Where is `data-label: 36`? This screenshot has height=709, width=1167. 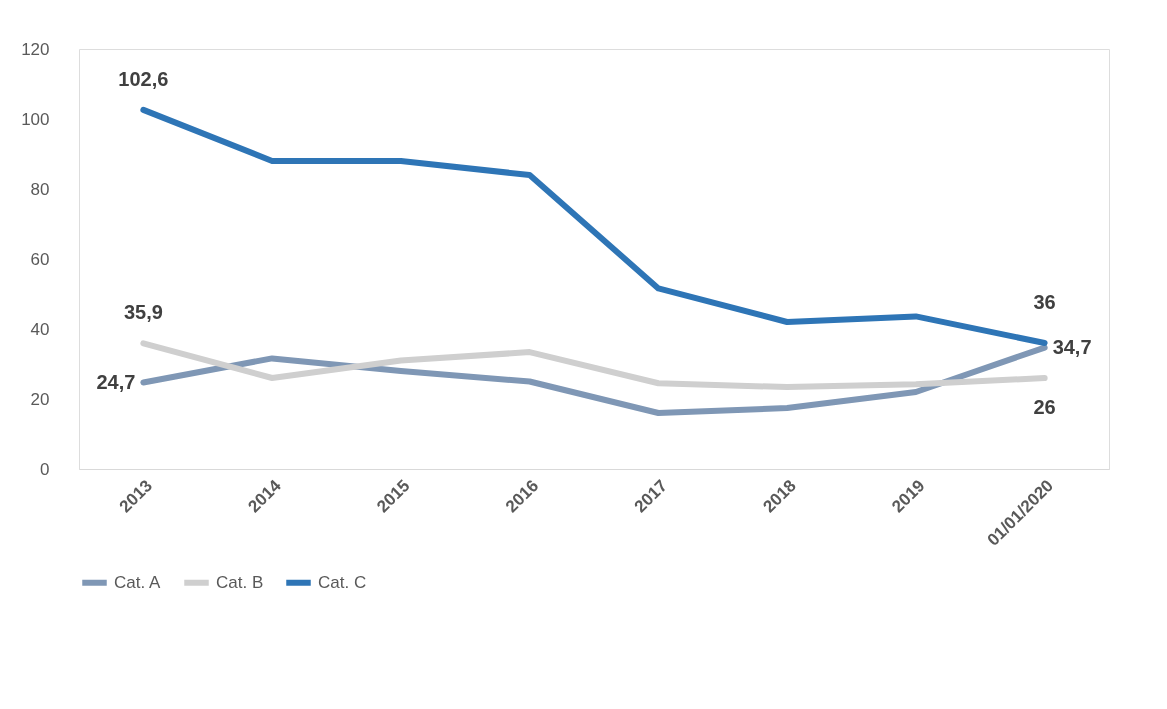 data-label: 36 is located at coordinates (1044, 302).